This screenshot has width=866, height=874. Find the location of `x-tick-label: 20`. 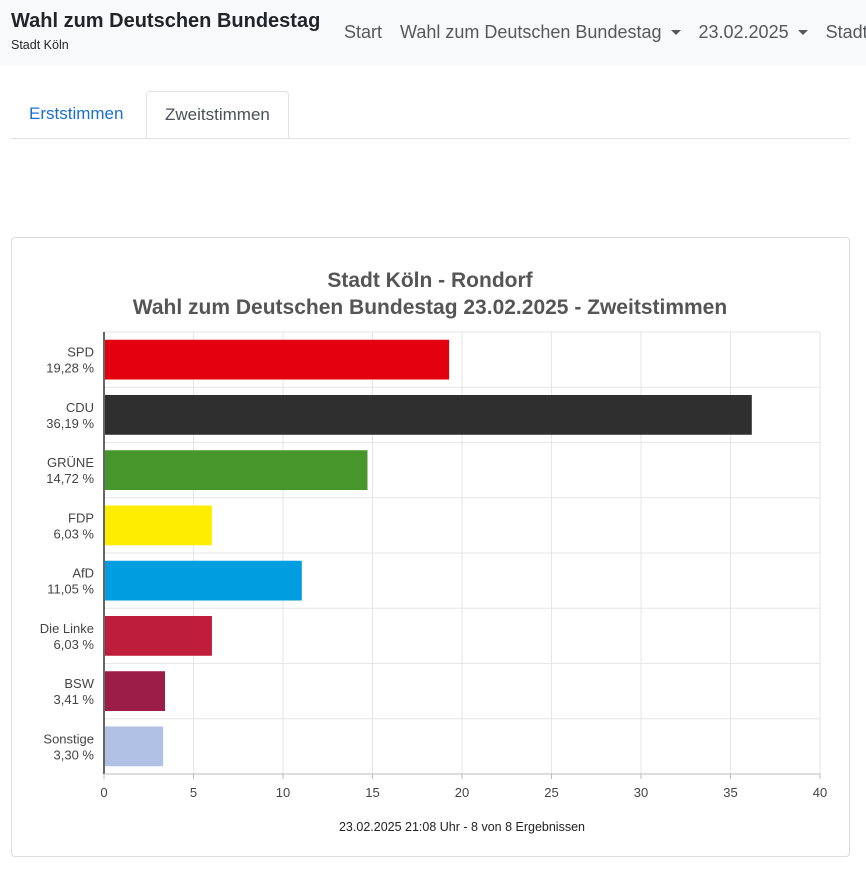

x-tick-label: 20 is located at coordinates (462, 792).